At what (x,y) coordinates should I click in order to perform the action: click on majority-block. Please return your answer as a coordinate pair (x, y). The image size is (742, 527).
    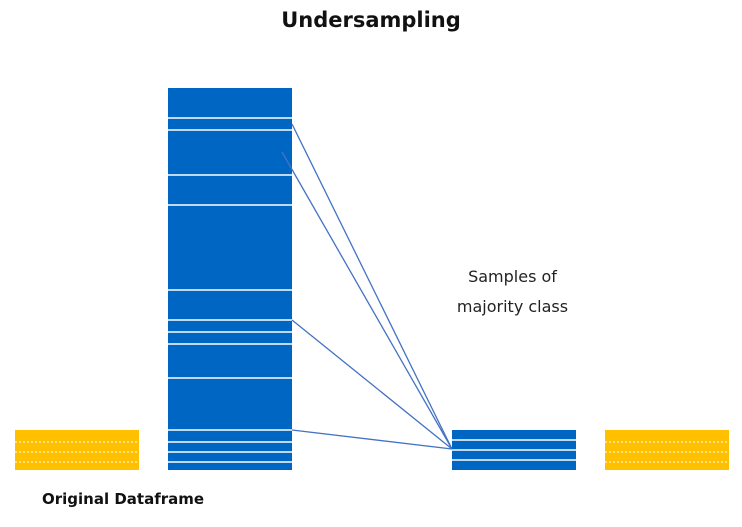
    Looking at the image, I should click on (230, 279).